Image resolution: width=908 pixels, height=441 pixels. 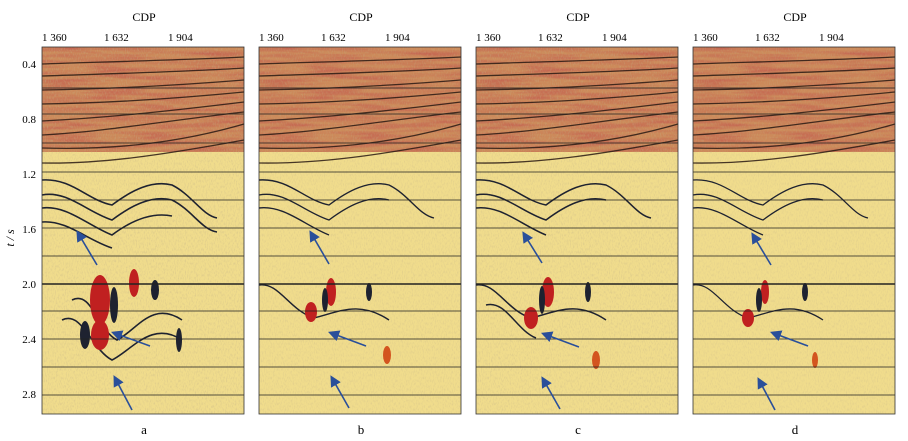 What do you see at coordinates (795, 17) in the screenshot?
I see `panel-d-cdp-label: CDP` at bounding box center [795, 17].